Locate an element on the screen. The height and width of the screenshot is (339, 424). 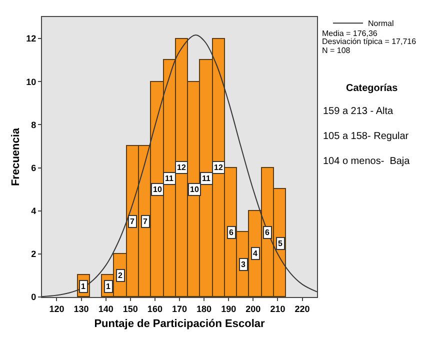
x-axis-title: Puntaje de Participación Escolar is located at coordinates (180, 324).